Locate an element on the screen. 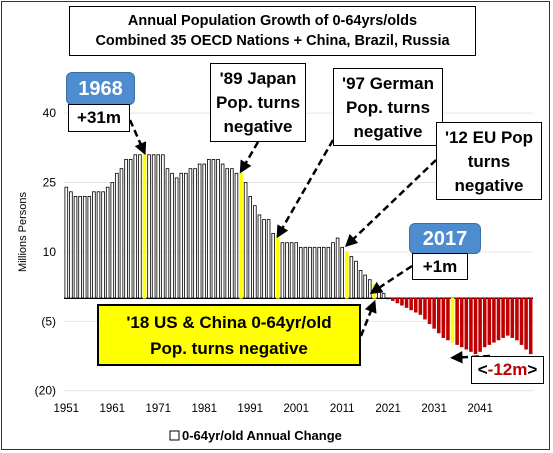 The width and height of the screenshot is (553, 453). bar-2001 is located at coordinates (296, 270).